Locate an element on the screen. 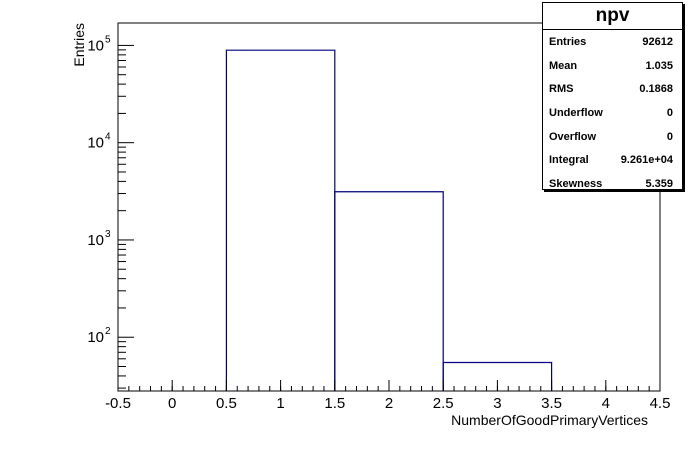 This screenshot has height=473, width=696. x-tick-label: 0.5 is located at coordinates (226, 403).